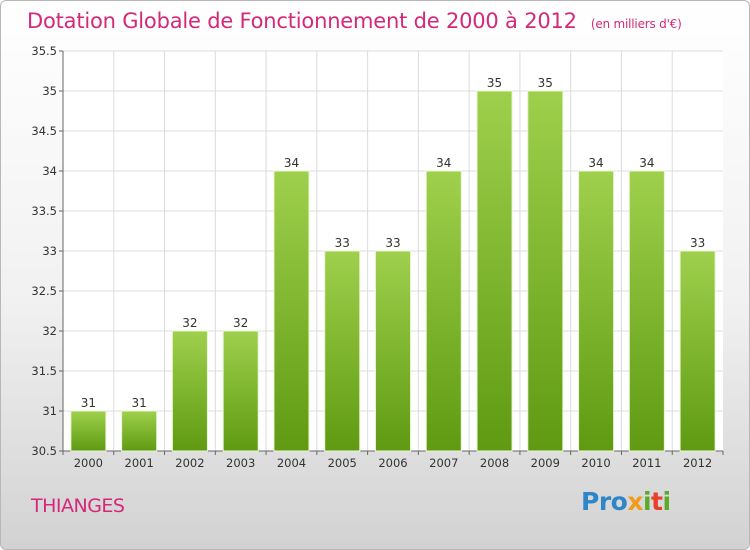 This screenshot has height=550, width=750. I want to click on proxiti-logo: Proxiti, so click(626, 501).